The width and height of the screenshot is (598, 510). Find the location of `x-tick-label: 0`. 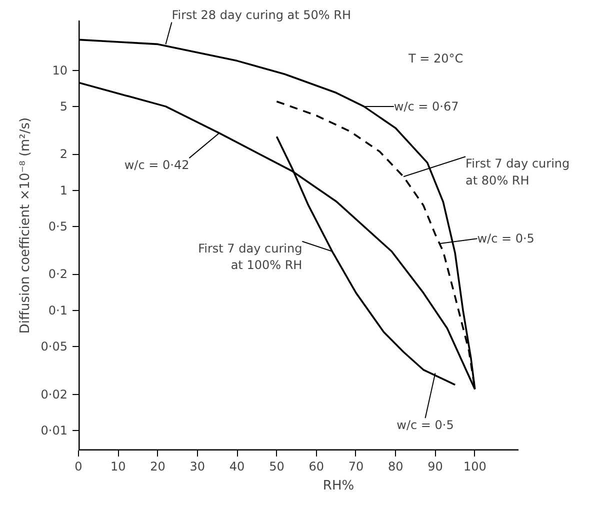

x-tick-label: 0 is located at coordinates (78, 467).